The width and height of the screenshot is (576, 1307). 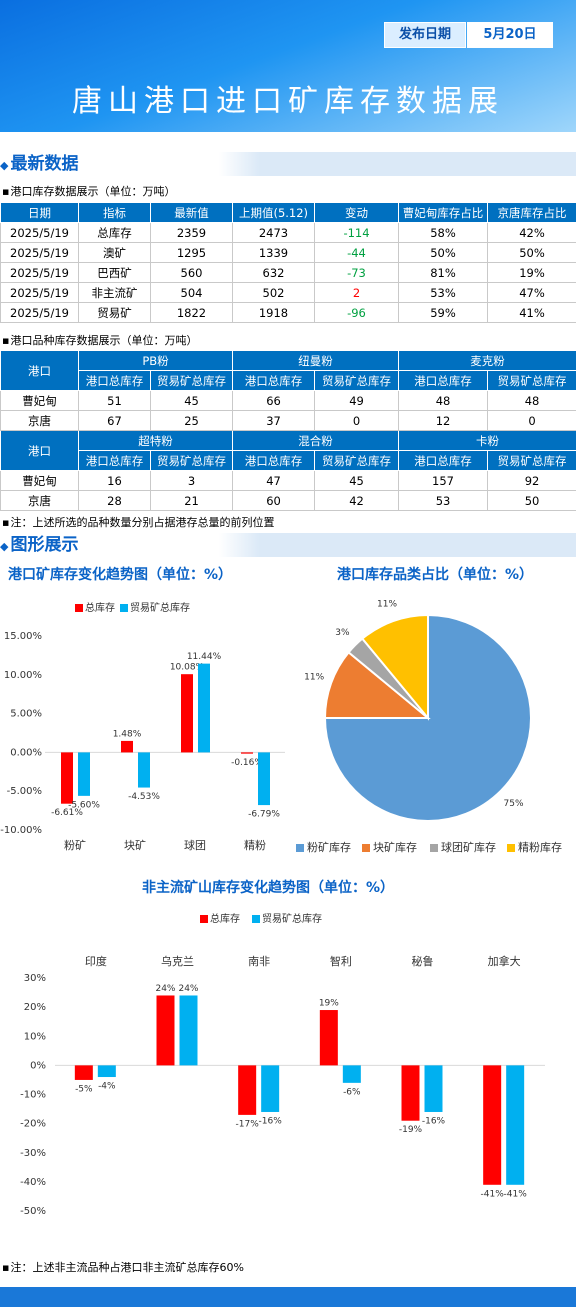 What do you see at coordinates (443, 212) in the screenshot?
I see `column-header: 曹妃甸库存占比` at bounding box center [443, 212].